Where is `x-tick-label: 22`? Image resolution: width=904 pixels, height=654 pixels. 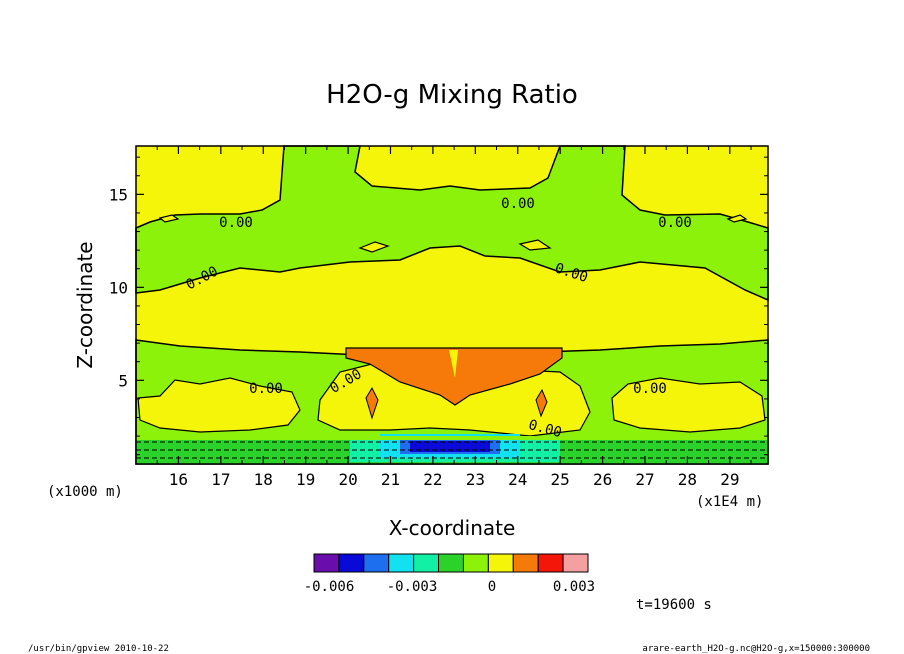 x-tick-label: 22 is located at coordinates (432, 479).